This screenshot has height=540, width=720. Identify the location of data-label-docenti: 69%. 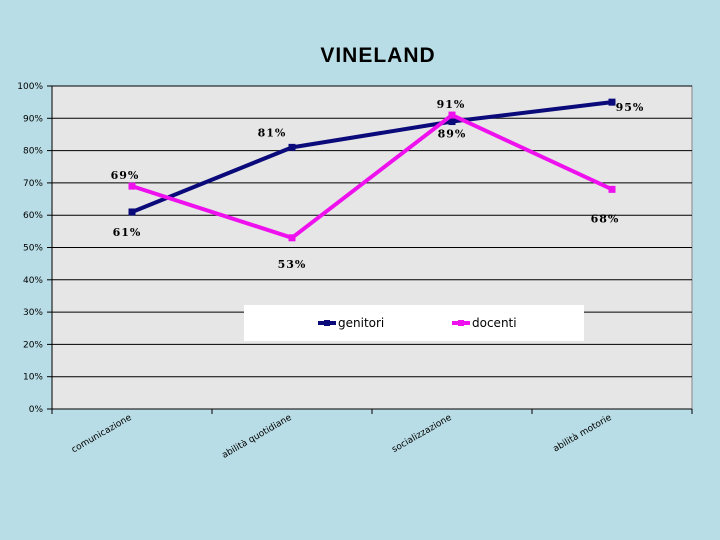
(125, 175).